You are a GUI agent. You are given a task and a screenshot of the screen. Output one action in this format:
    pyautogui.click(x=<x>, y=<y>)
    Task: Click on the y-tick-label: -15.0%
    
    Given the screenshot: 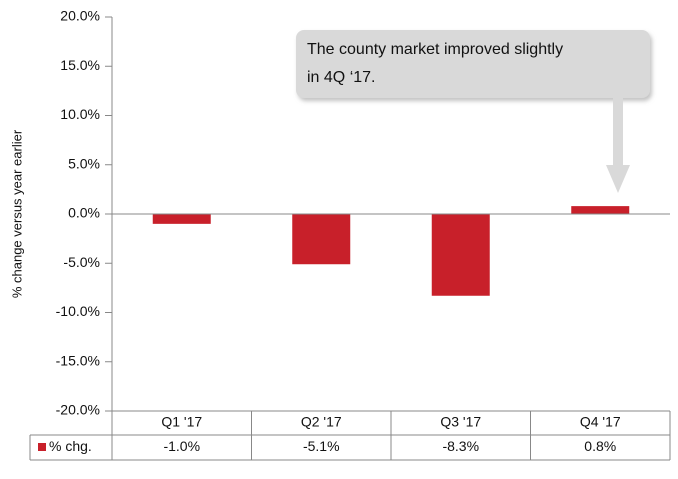 What is the action you would take?
    pyautogui.click(x=78, y=360)
    